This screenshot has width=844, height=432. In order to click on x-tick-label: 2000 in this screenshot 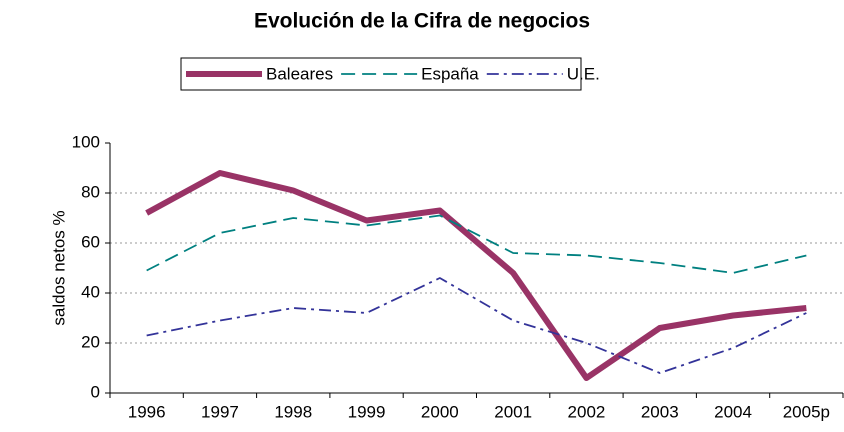, I will do `click(440, 411)`.